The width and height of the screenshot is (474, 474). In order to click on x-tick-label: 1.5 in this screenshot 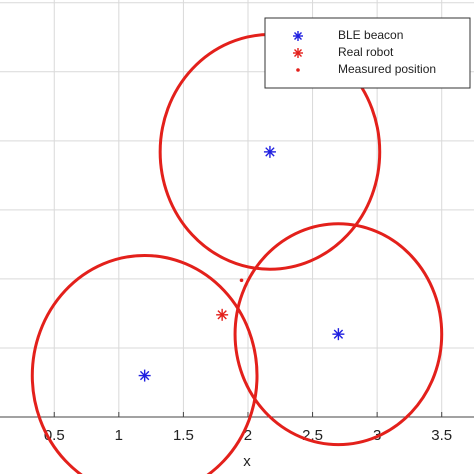, I will do `click(183, 435)`.